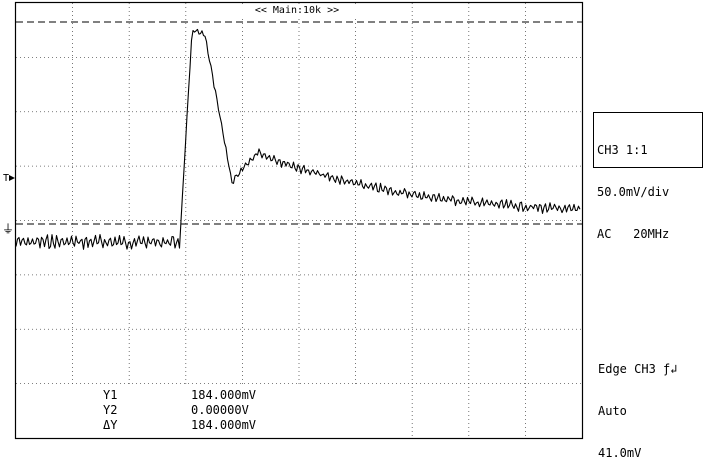 The height and width of the screenshot is (474, 704). I want to click on channel-volts-per-div: 50.0mV/div, so click(633, 192).